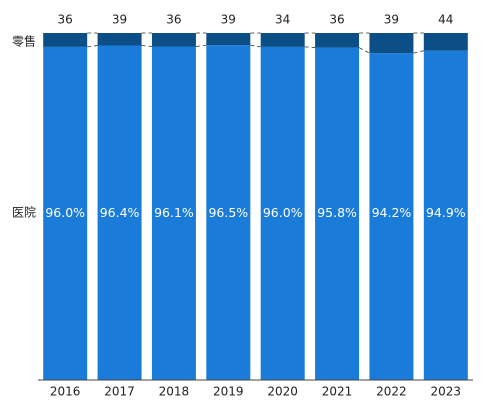 The width and height of the screenshot is (485, 408). I want to click on x-tick-label: 2022, so click(391, 392).